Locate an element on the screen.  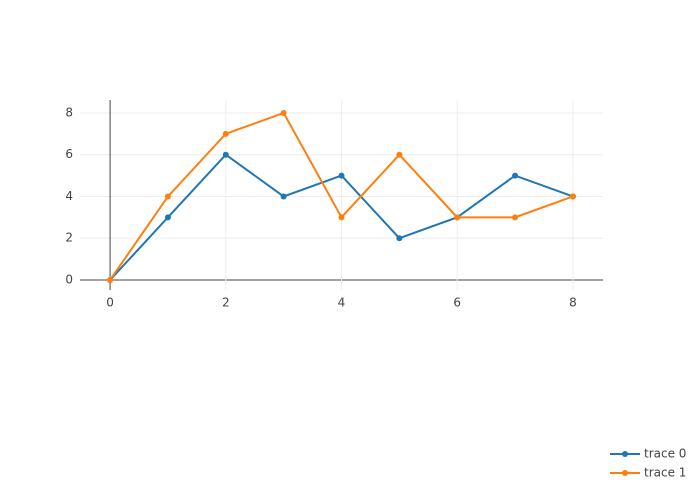
x-tick-label: 6 is located at coordinates (457, 303).